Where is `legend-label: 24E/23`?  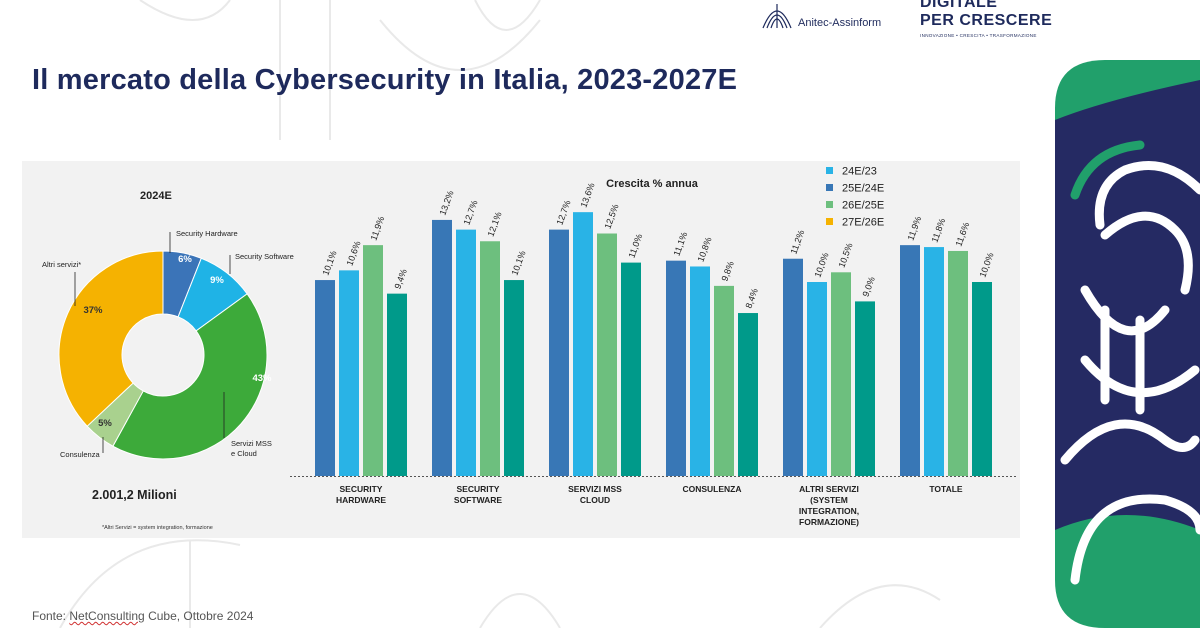 legend-label: 24E/23 is located at coordinates (859, 172).